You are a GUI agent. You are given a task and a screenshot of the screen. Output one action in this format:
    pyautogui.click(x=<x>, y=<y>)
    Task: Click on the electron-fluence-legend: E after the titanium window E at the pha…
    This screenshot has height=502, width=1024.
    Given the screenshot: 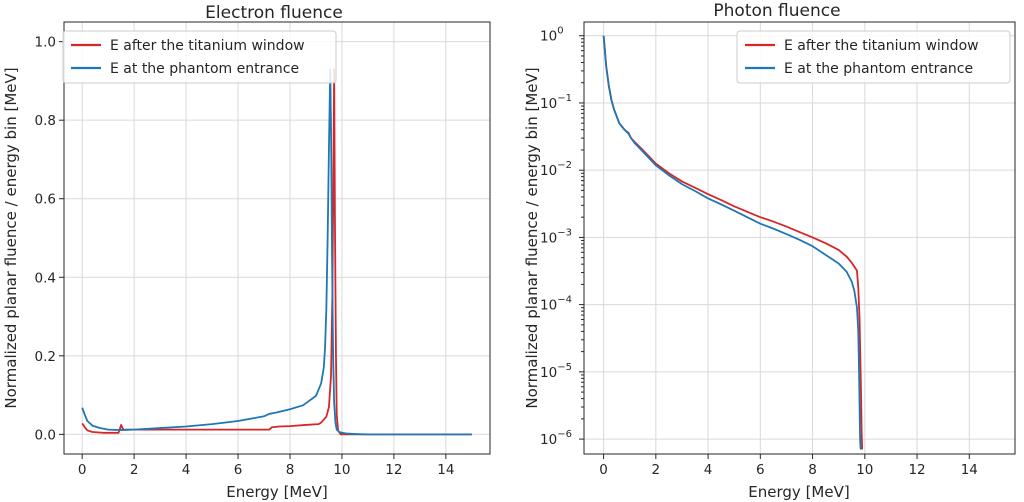 What is the action you would take?
    pyautogui.click(x=199, y=57)
    